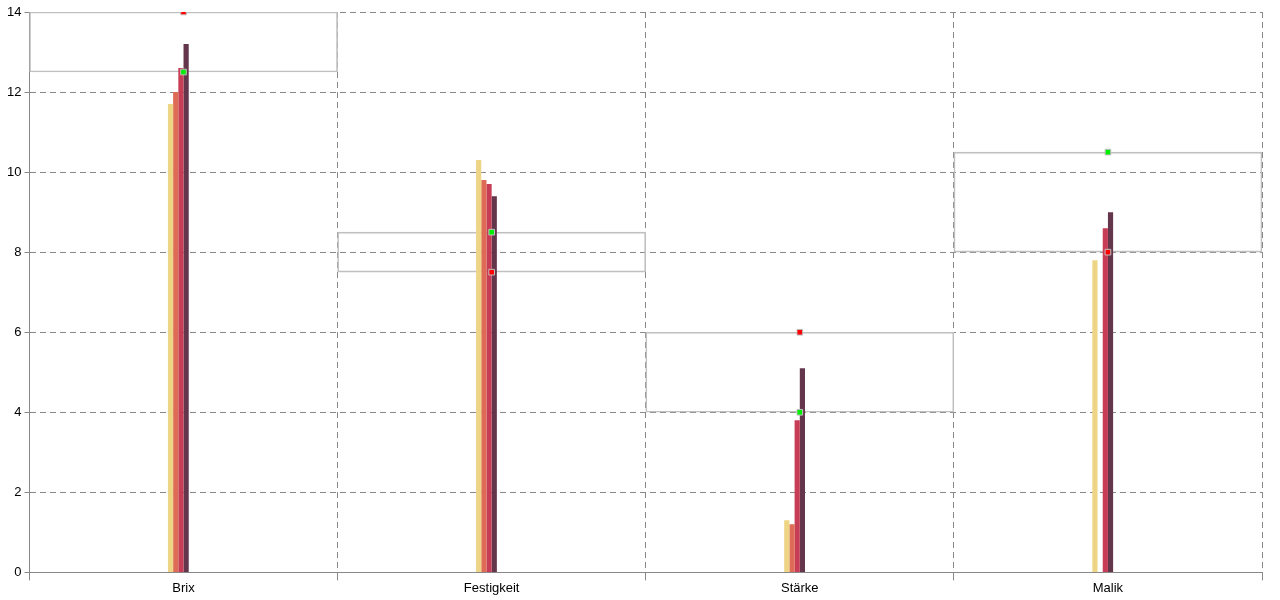 The image size is (1280, 600). I want to click on x-tick-label: Festigkeit, so click(491, 587).